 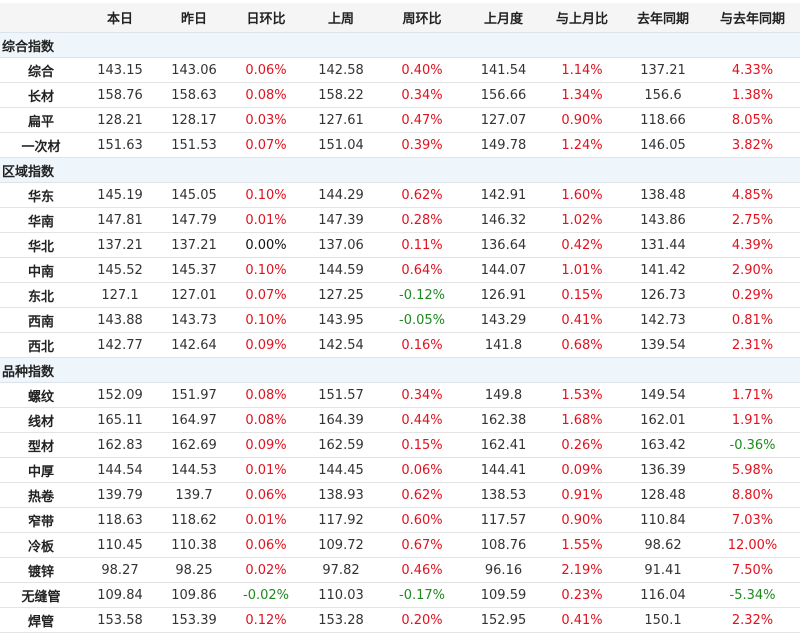 What do you see at coordinates (582, 95) in the screenshot?
I see `table-cell: 1.34%` at bounding box center [582, 95].